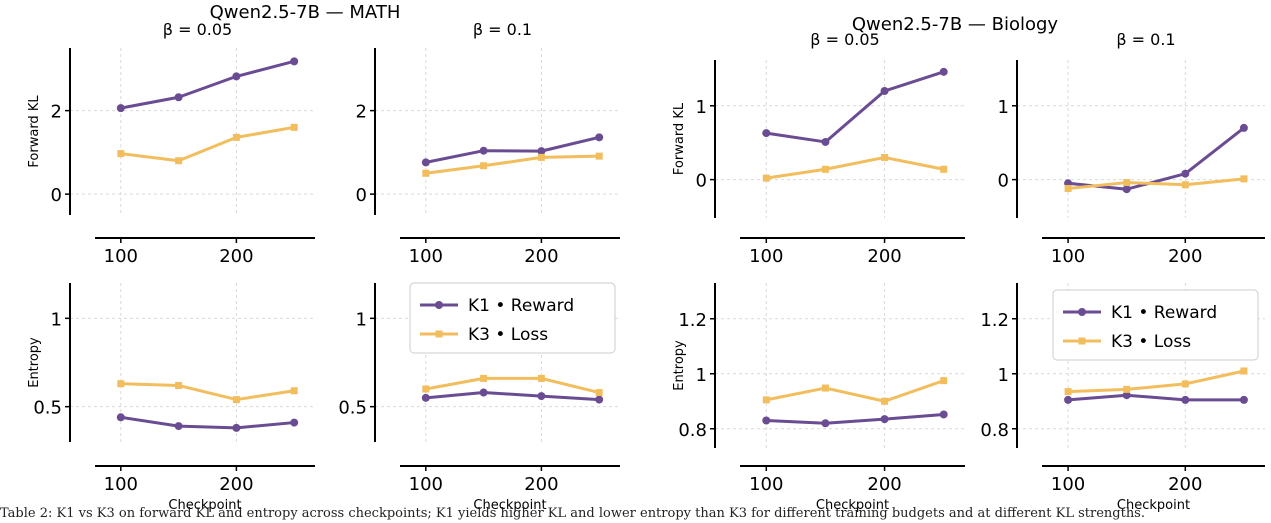 The image size is (1271, 523). What do you see at coordinates (34, 362) in the screenshot?
I see `y-axis-label: Entropy` at bounding box center [34, 362].